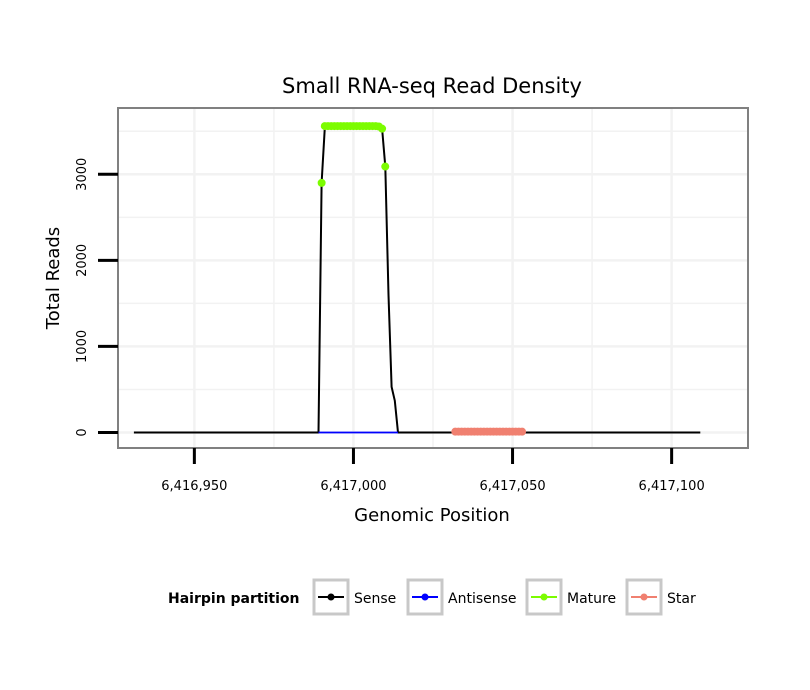  What do you see at coordinates (672, 486) in the screenshot?
I see `x-tick-label: 6,417,100` at bounding box center [672, 486].